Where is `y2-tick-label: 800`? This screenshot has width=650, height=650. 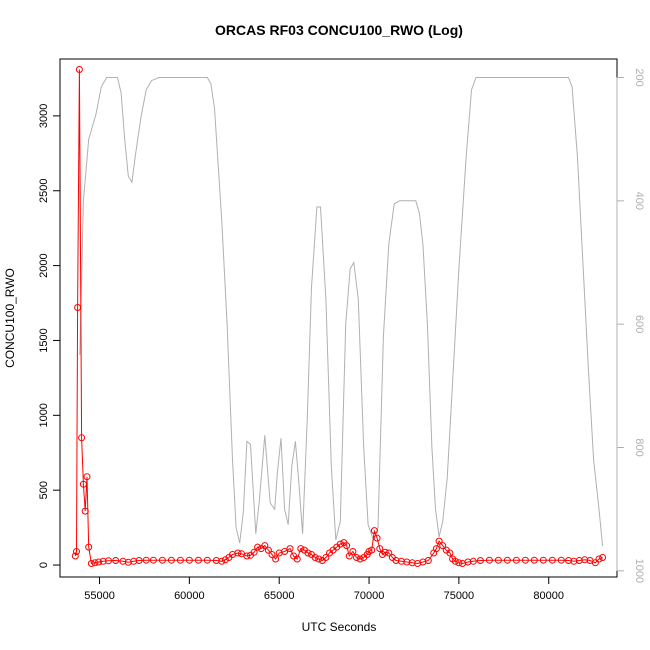 y2-tick-label: 800 is located at coordinates (639, 447).